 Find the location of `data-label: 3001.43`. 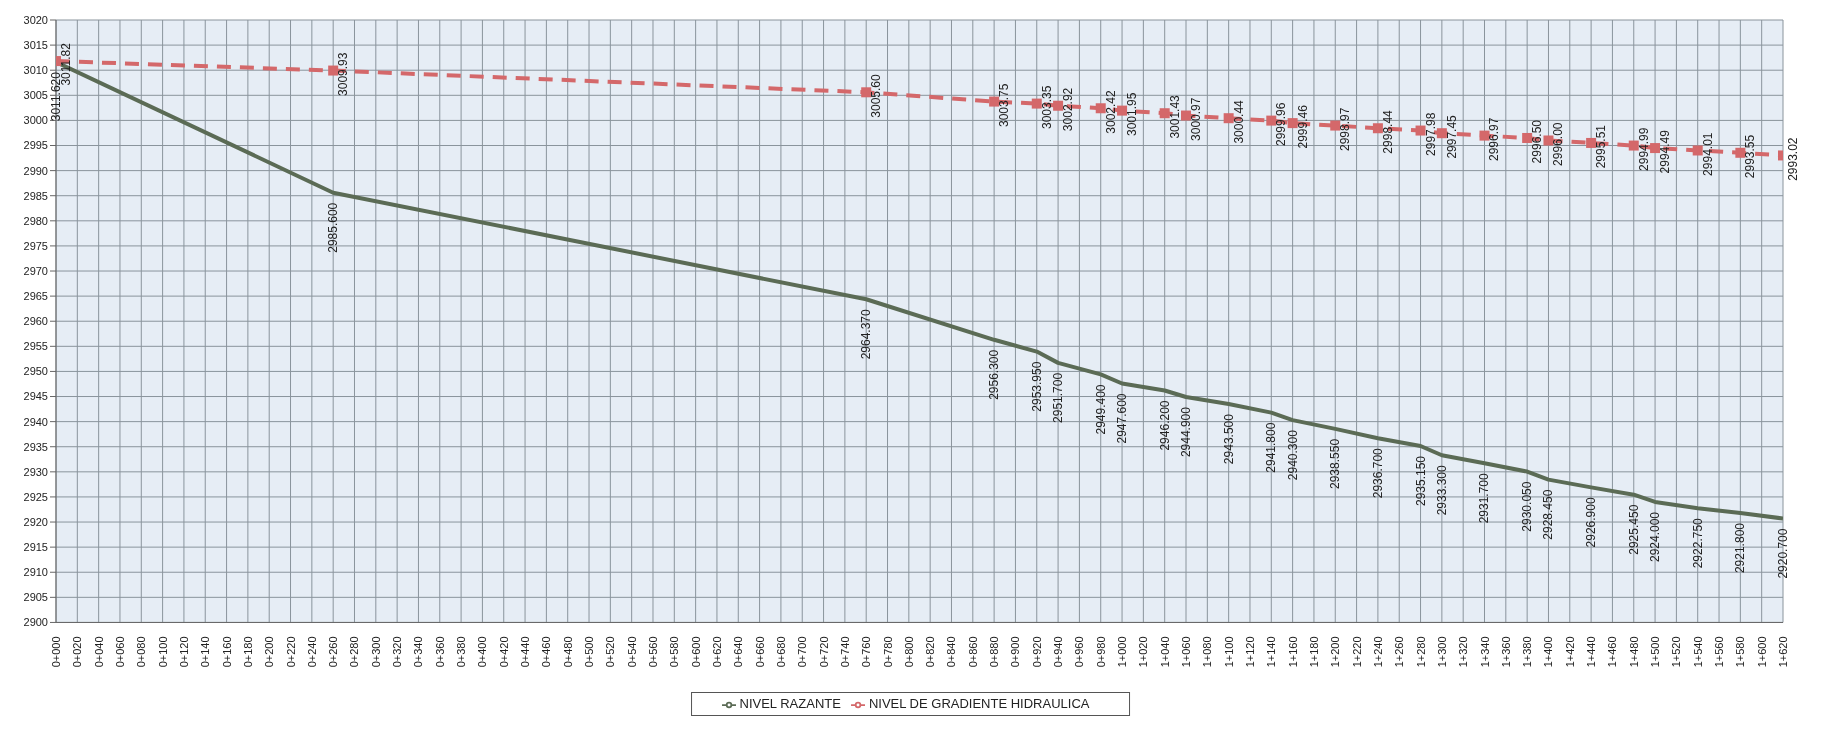

data-label: 3001.43 is located at coordinates (1174, 116).